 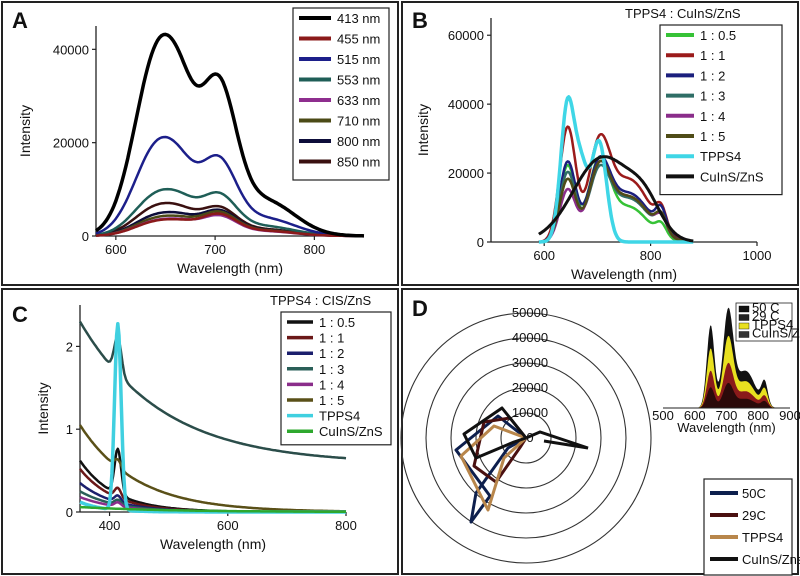 I want to click on polar-r-label: 30000, so click(x=530, y=362).